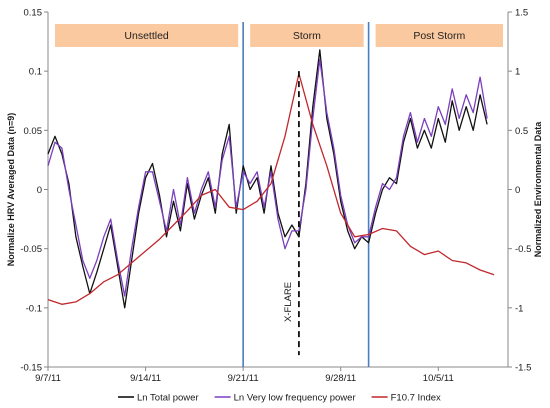 The image size is (550, 408). What do you see at coordinates (517, 190) in the screenshot?
I see `y-right-tick-label: 0` at bounding box center [517, 190].